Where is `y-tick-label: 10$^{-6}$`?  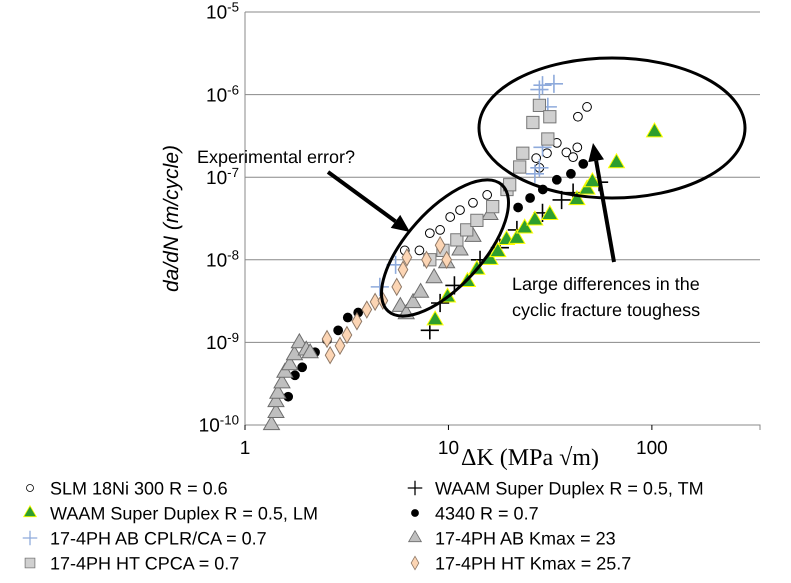
y-tick-label: 10$^{-6}$ is located at coordinates (222, 94).